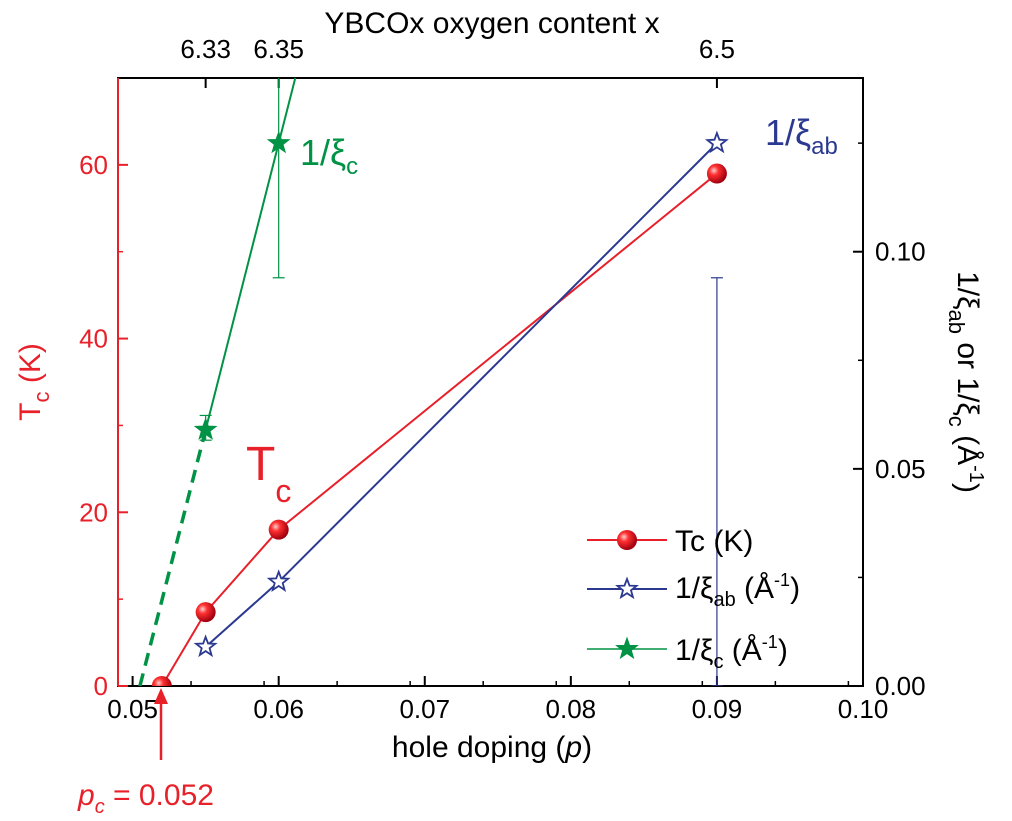  What do you see at coordinates (161, 696) in the screenshot?
I see `pc-arrow-head` at bounding box center [161, 696].